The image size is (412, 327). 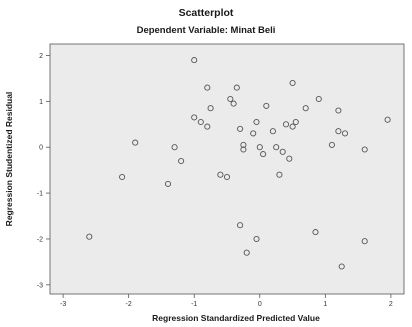 What do you see at coordinates (9, 159) in the screenshot?
I see `y-axis-label: Regression Studentized Residual` at bounding box center [9, 159].